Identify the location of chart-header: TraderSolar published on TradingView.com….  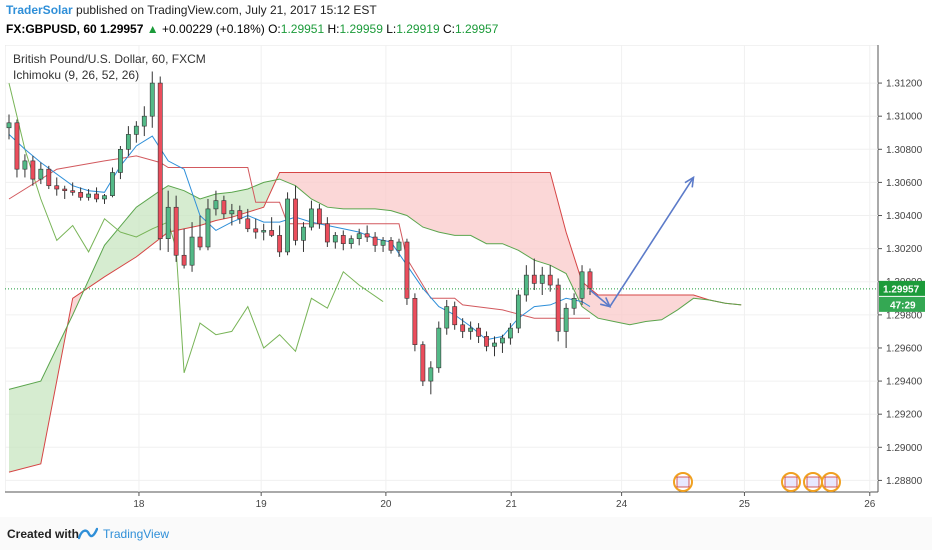
(466, 21).